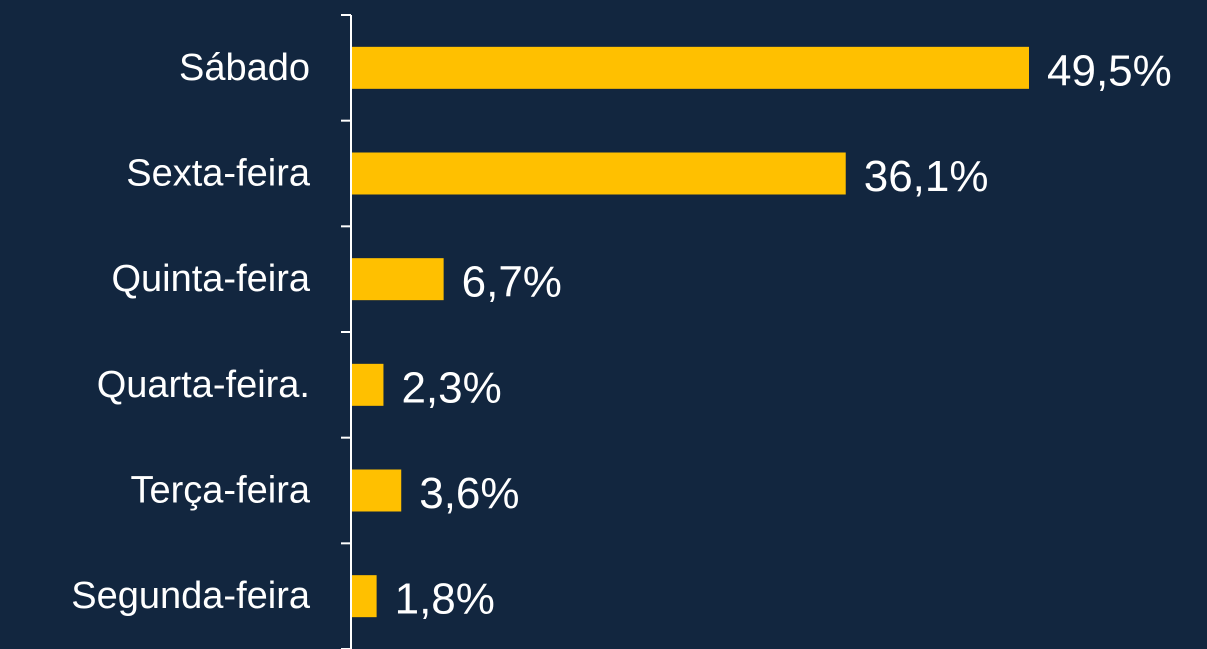  What do you see at coordinates (210, 279) in the screenshot?
I see `category-label: Quinta-feira` at bounding box center [210, 279].